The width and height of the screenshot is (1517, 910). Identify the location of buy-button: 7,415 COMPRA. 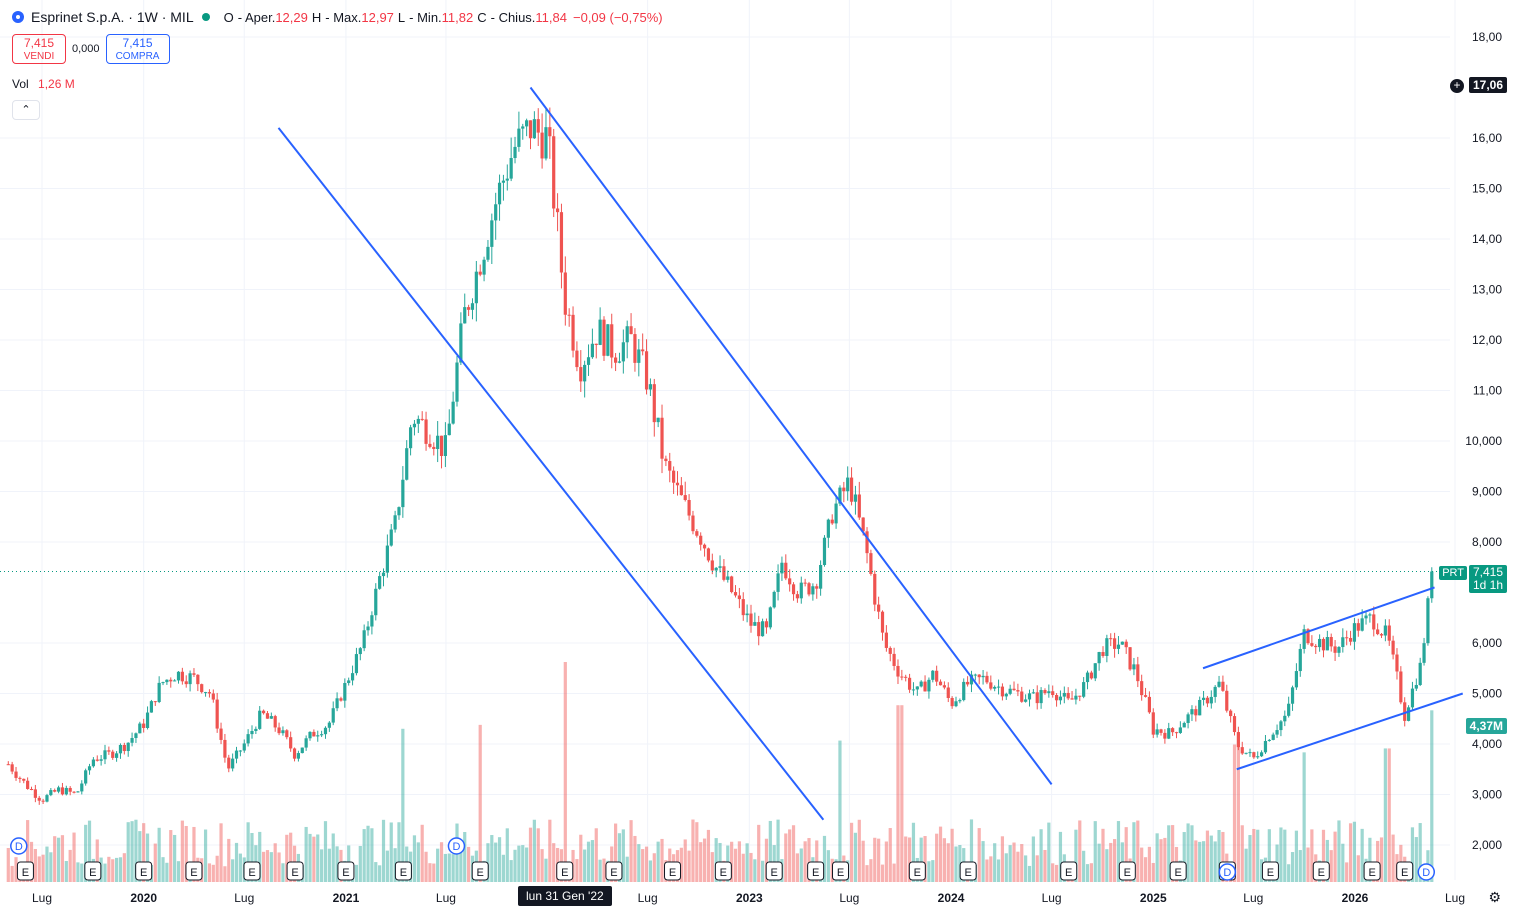
(137, 49).